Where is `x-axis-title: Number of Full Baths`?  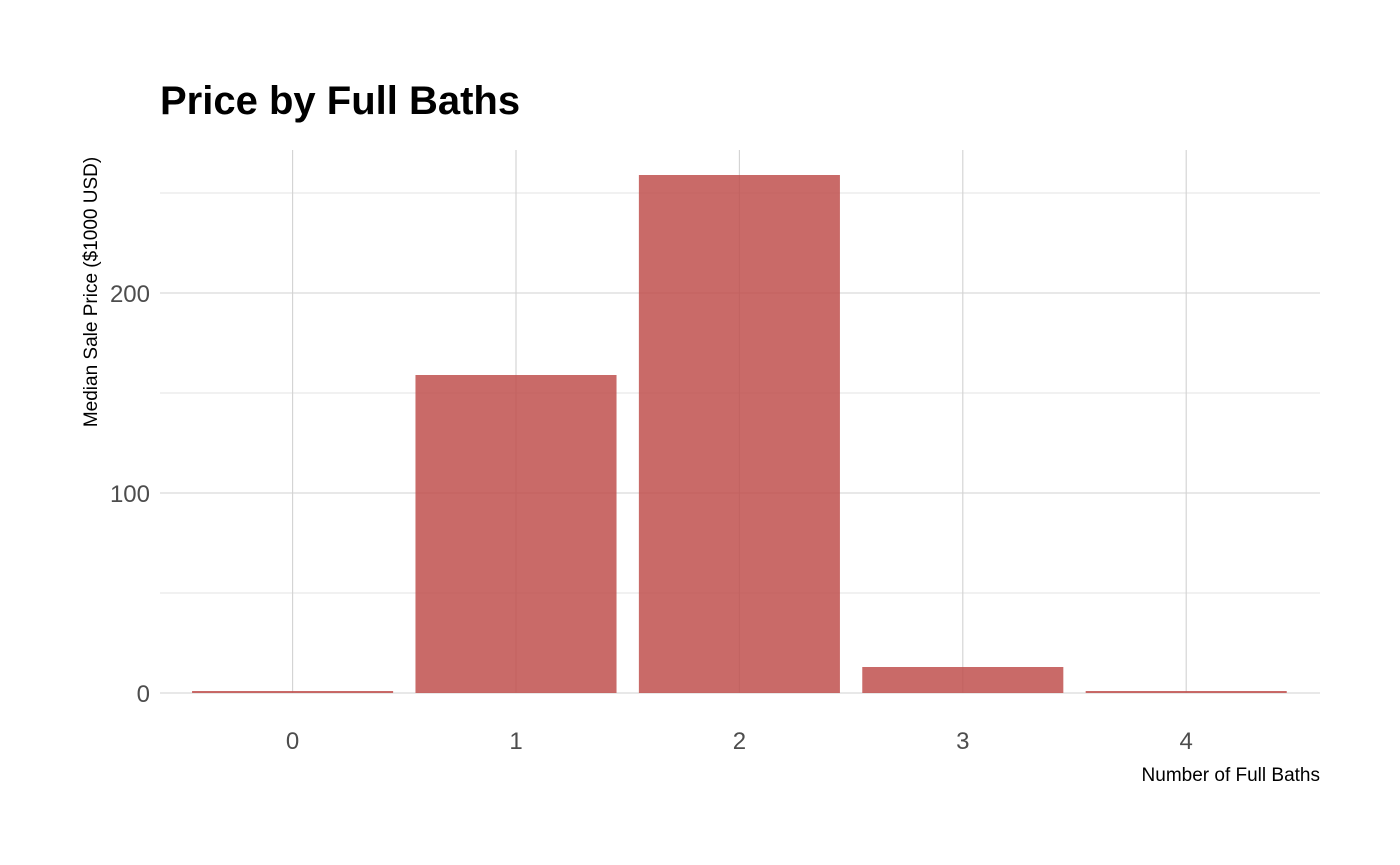 x-axis-title: Number of Full Baths is located at coordinates (1231, 775).